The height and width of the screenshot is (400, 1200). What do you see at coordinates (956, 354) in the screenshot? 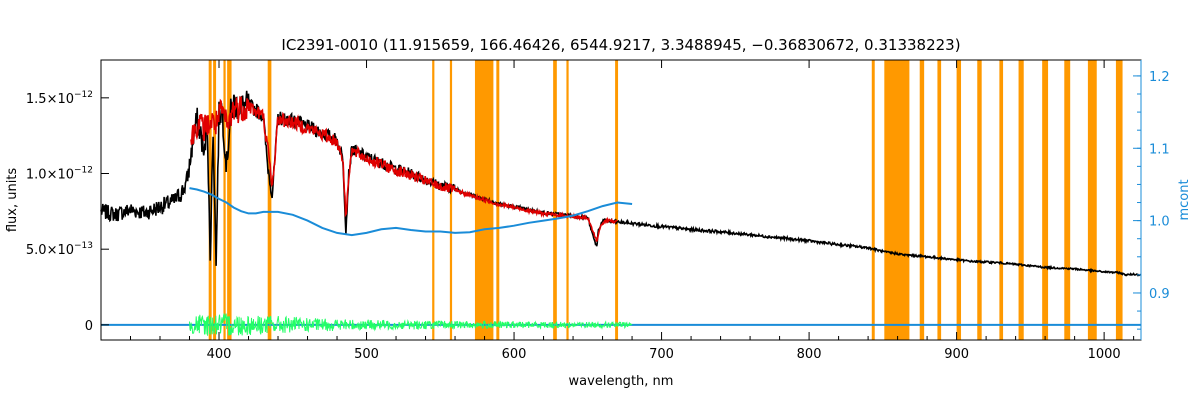
I see `x-tick-label: 900` at bounding box center [956, 354].